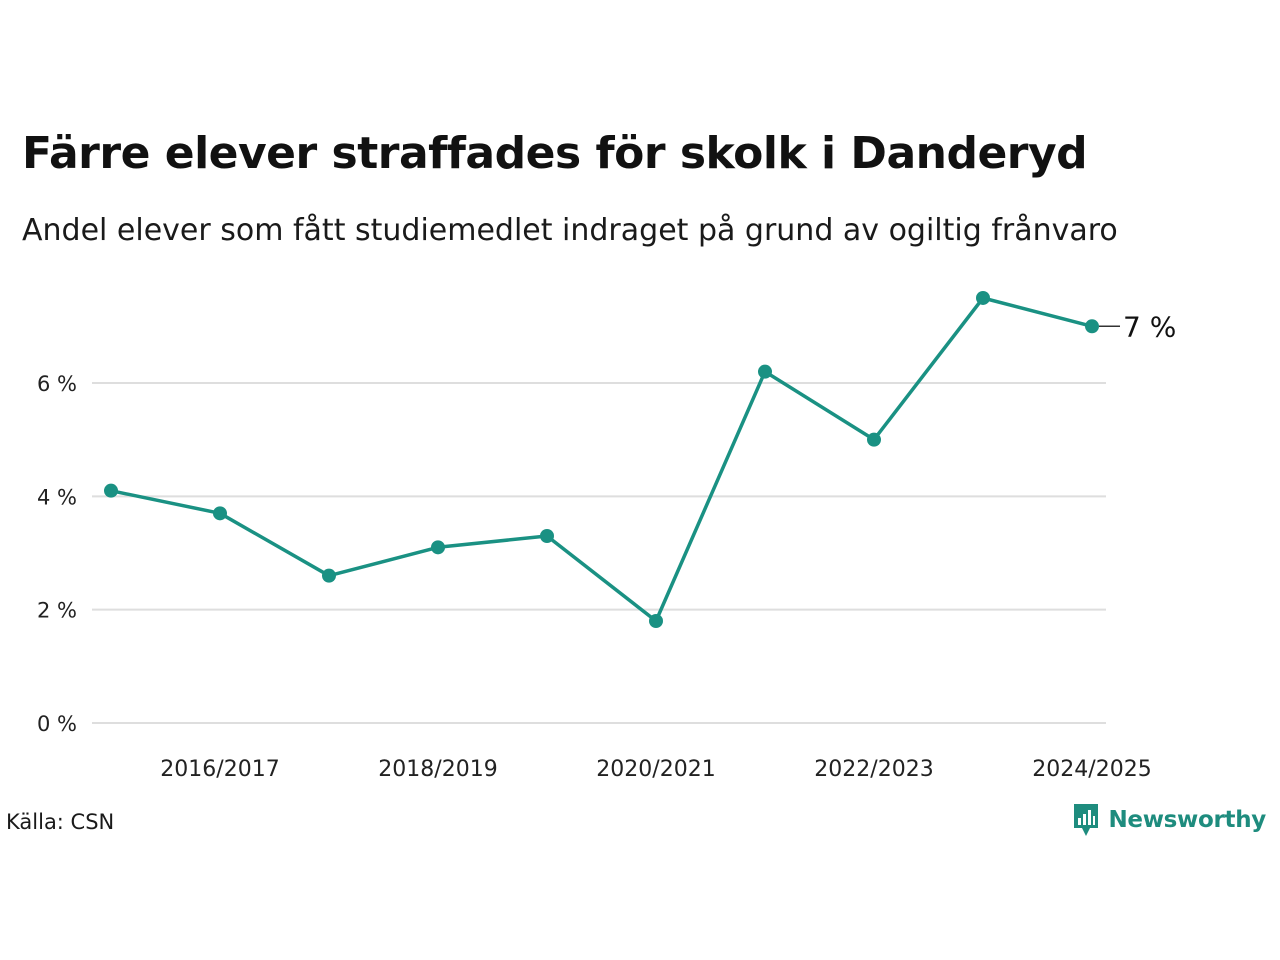  Describe the element at coordinates (57, 724) in the screenshot. I see `y-tick-label: 0 %` at that location.